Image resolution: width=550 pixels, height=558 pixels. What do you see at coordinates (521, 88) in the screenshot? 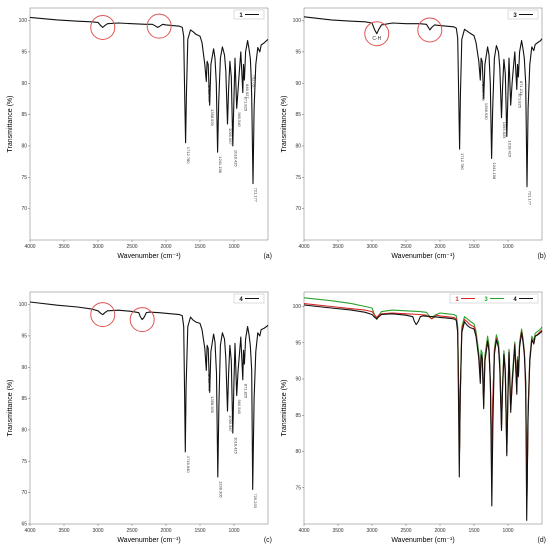
I see `peak-label: 871.213` at bounding box center [521, 88].